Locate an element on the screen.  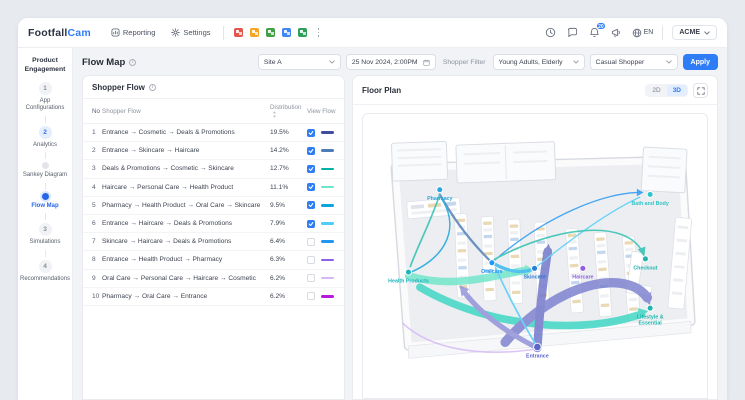
front-plinth is located at coordinates (550, 339).